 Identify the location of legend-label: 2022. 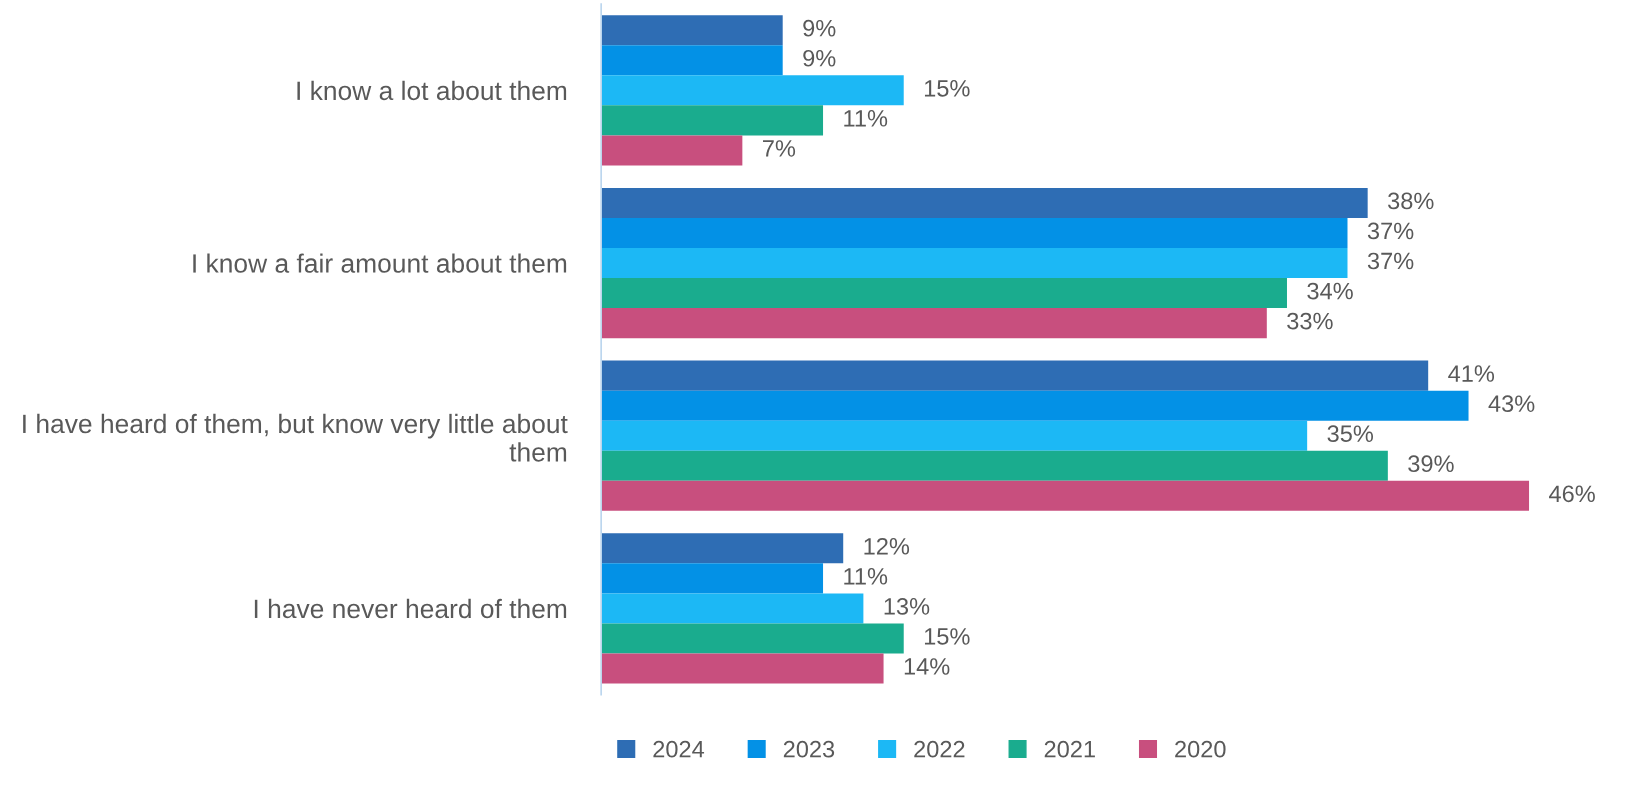
(939, 749).